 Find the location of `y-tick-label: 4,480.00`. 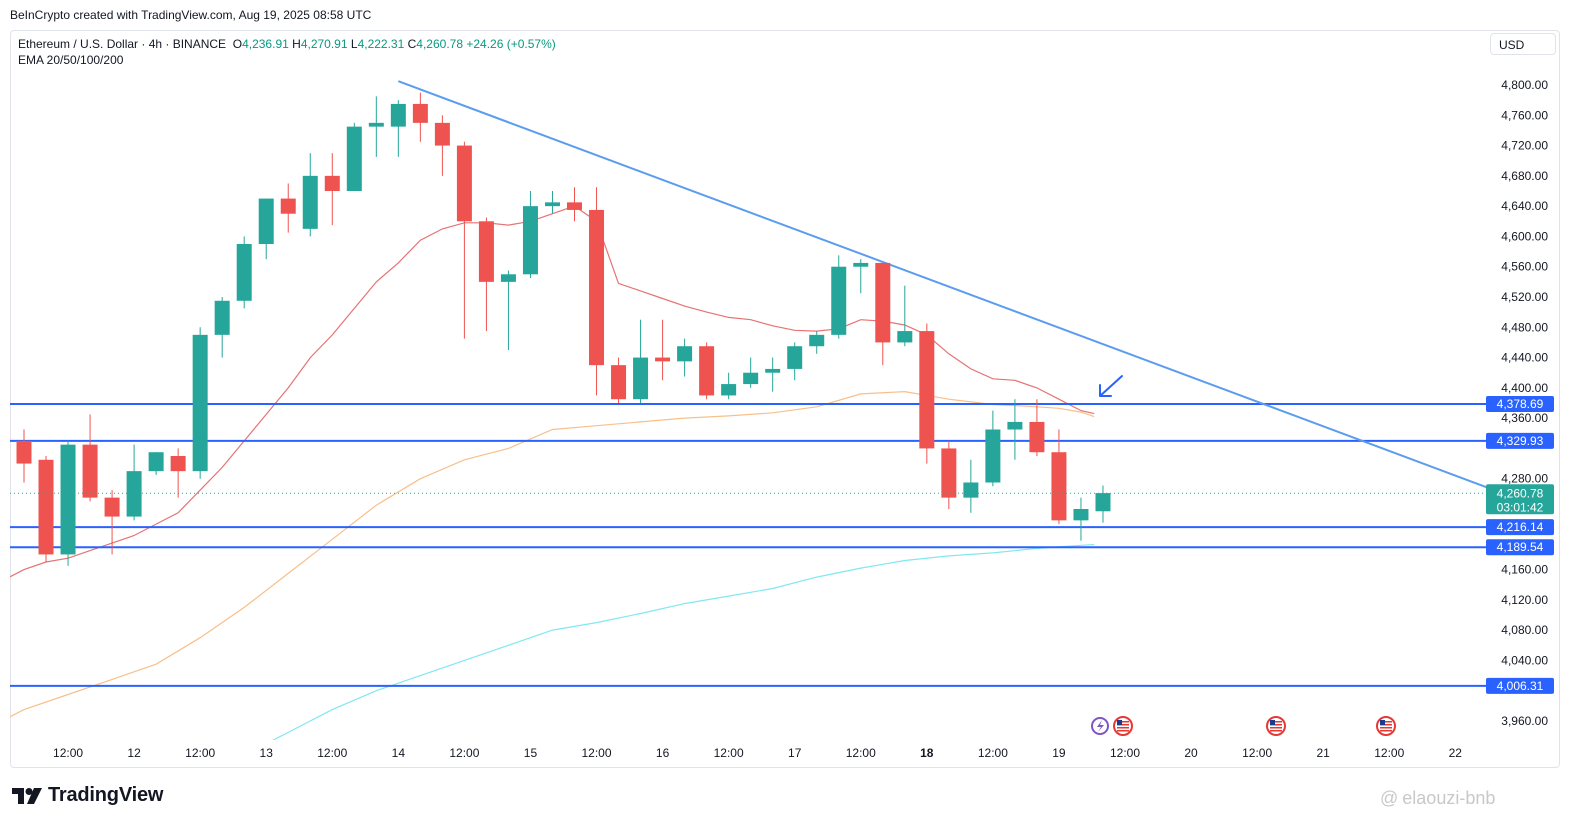

y-tick-label: 4,480.00 is located at coordinates (1524, 327).